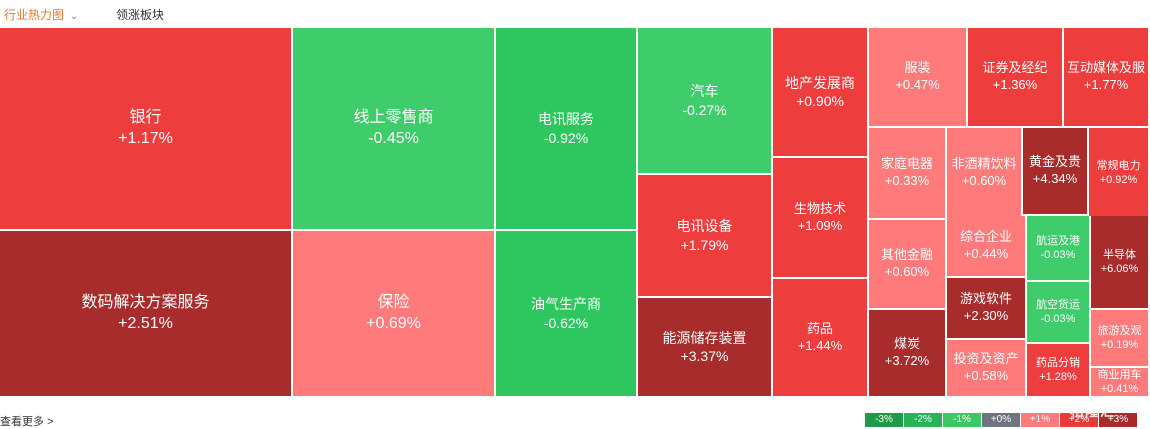  Describe the element at coordinates (1106, 84) in the screenshot. I see `treemap-cell-value: +1.77%` at that location.